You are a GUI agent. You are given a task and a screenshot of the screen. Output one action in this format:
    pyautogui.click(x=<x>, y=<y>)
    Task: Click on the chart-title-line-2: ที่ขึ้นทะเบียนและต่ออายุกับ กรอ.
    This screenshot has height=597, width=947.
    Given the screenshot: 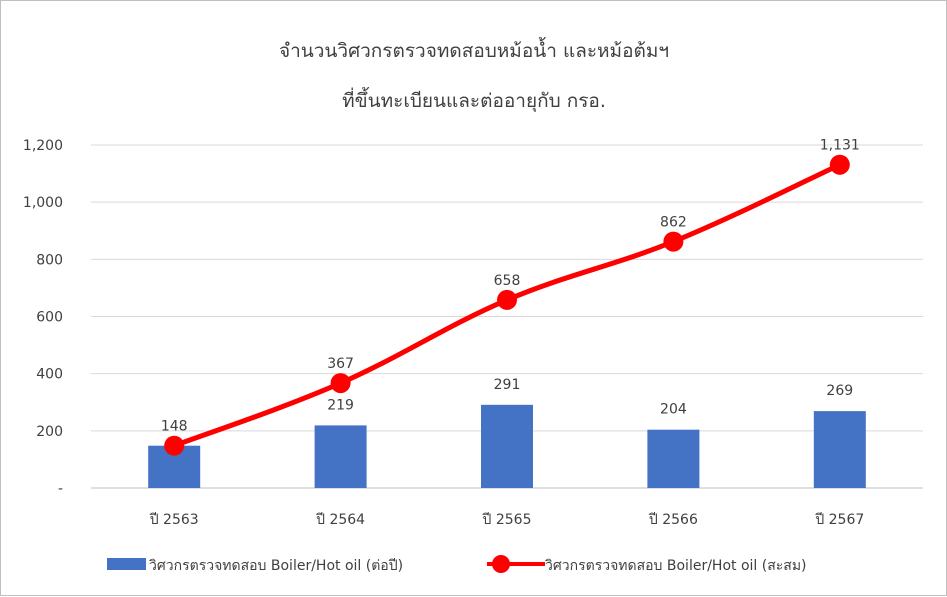 What is the action you would take?
    pyautogui.click(x=474, y=100)
    